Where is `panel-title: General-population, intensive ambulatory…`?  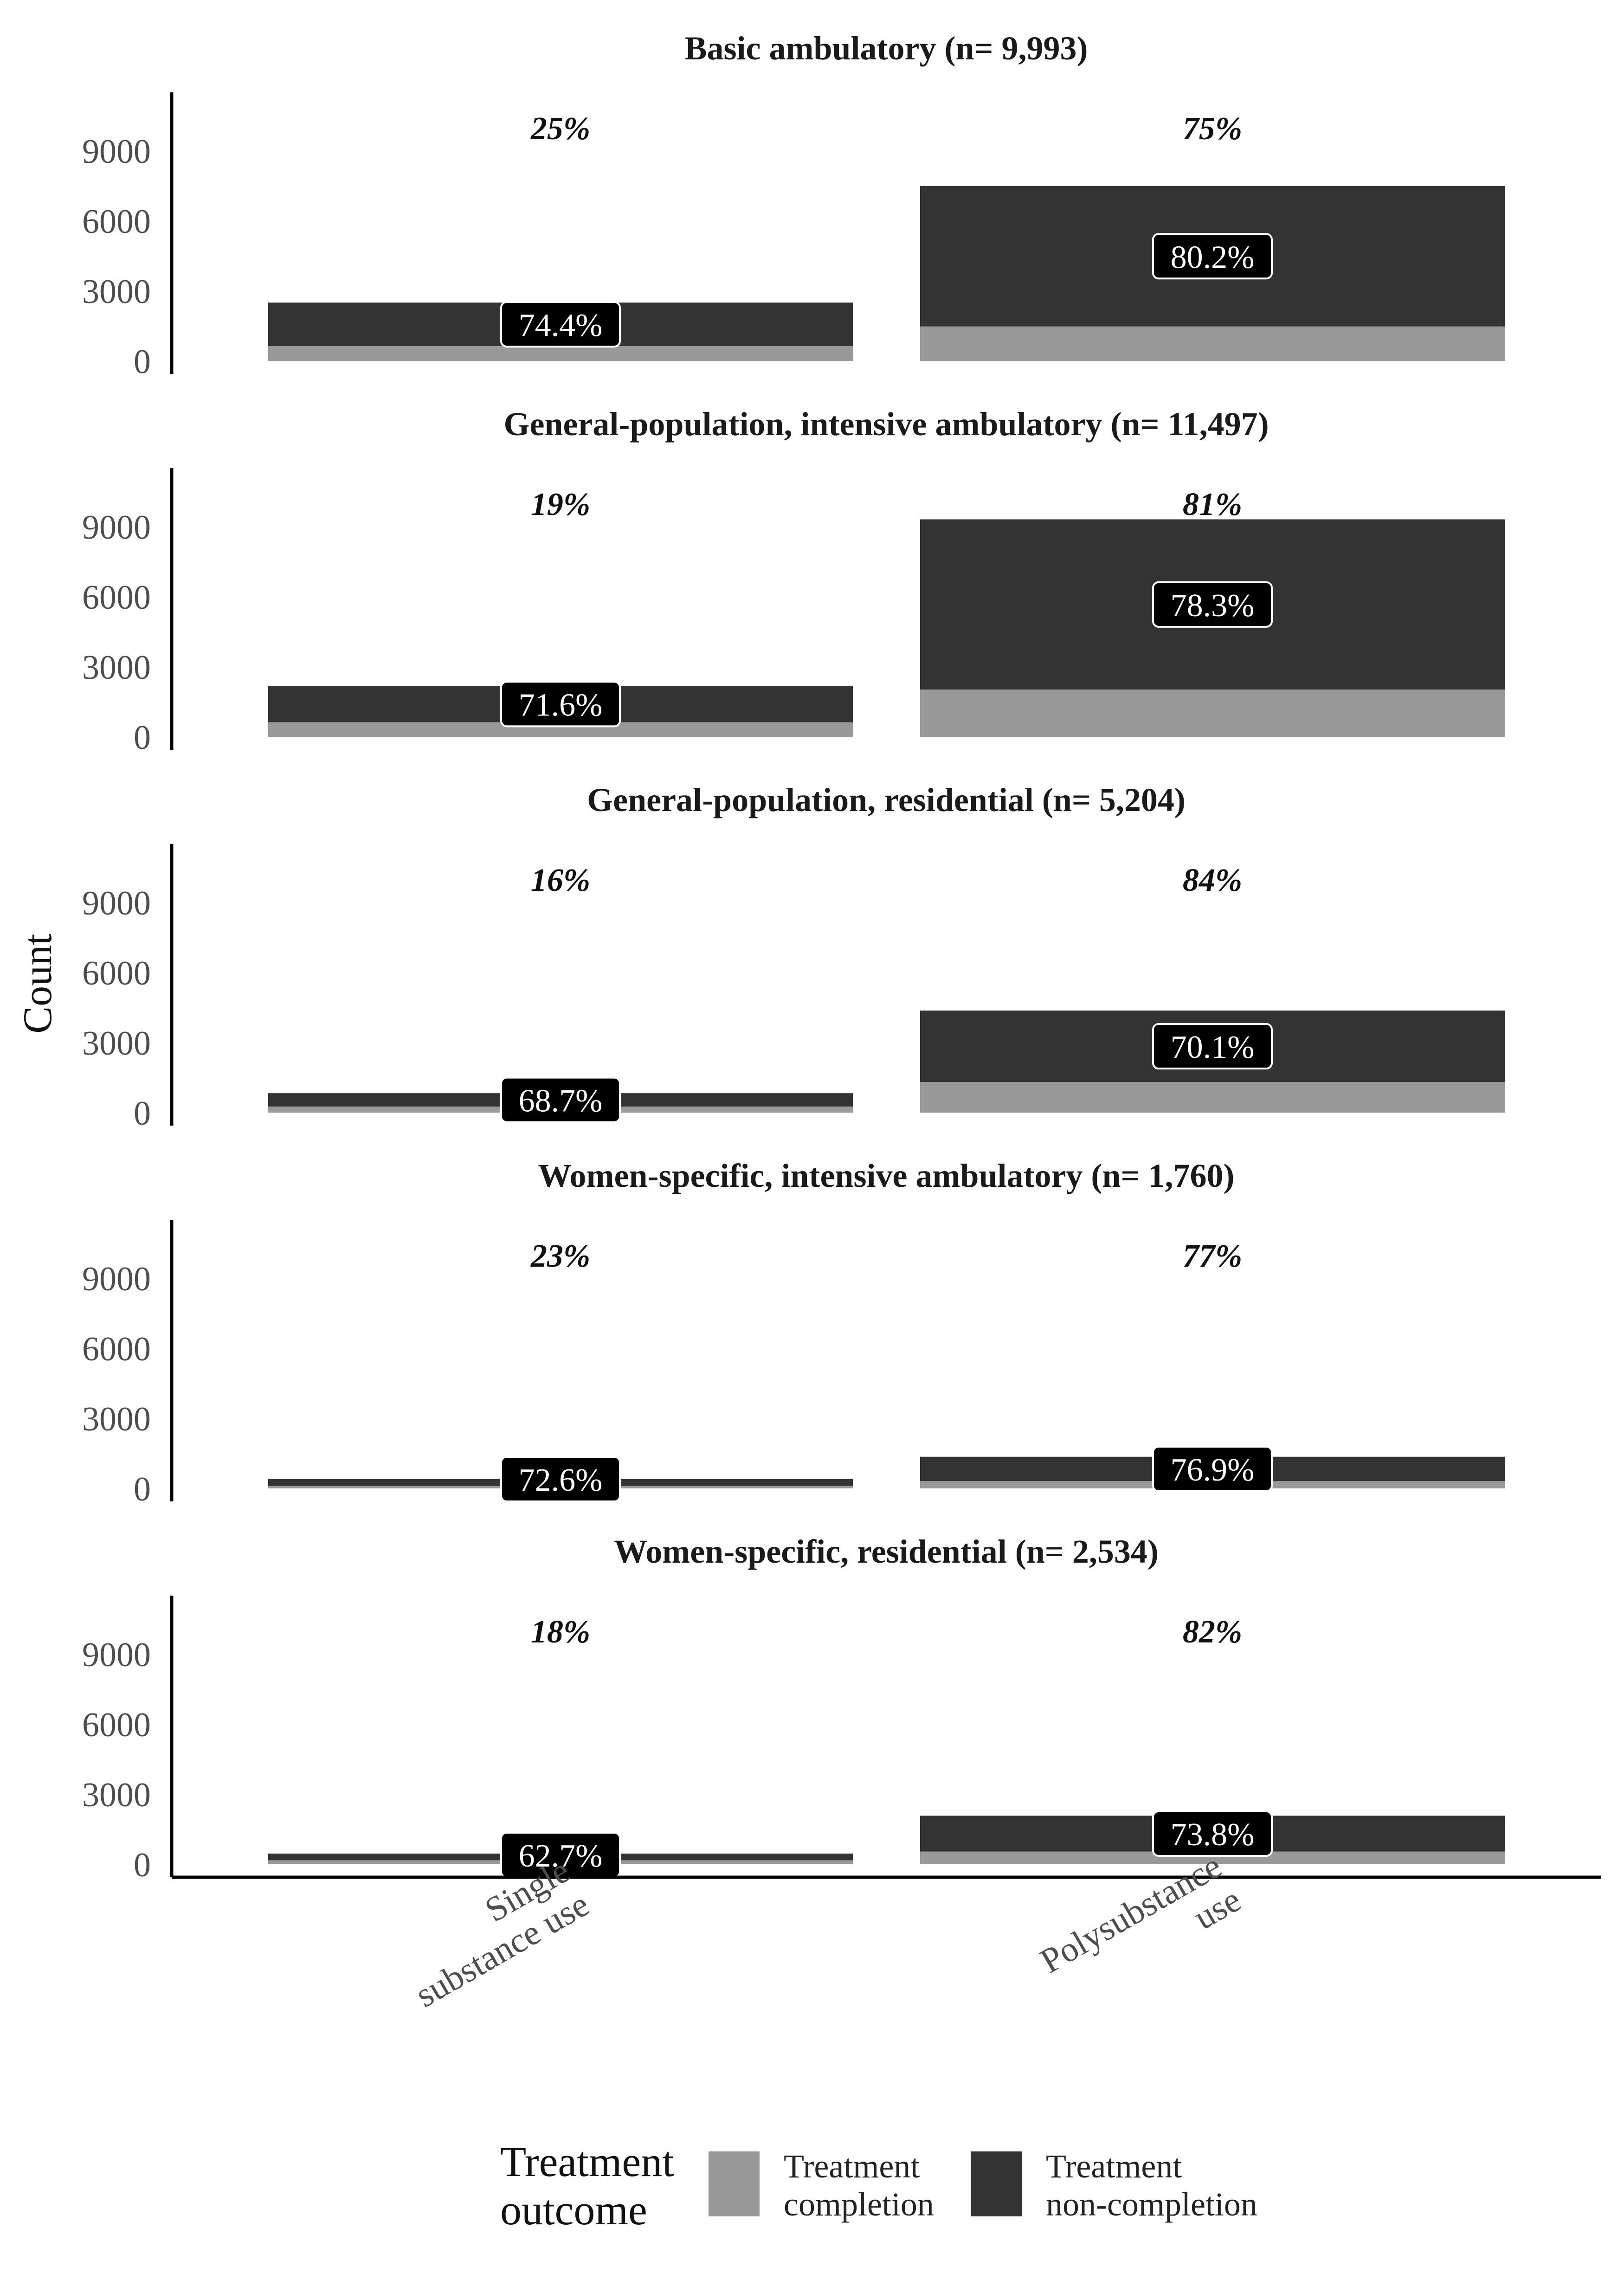
panel-title: General-population, intensive ambulatory… is located at coordinates (886, 424).